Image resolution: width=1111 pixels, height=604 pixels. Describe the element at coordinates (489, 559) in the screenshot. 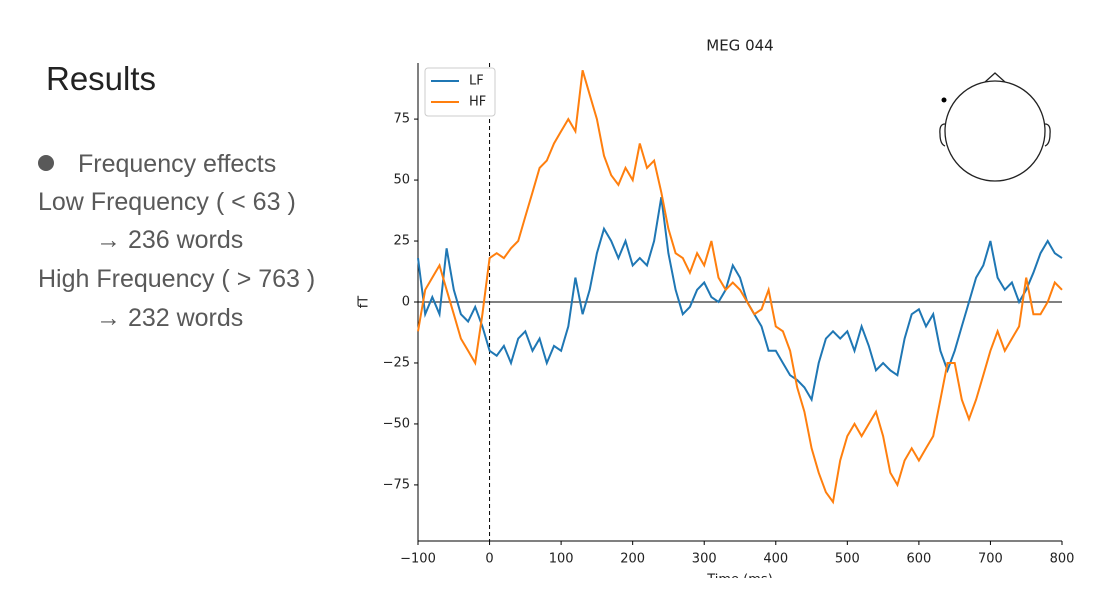

I see `x-tick-label: 0` at that location.